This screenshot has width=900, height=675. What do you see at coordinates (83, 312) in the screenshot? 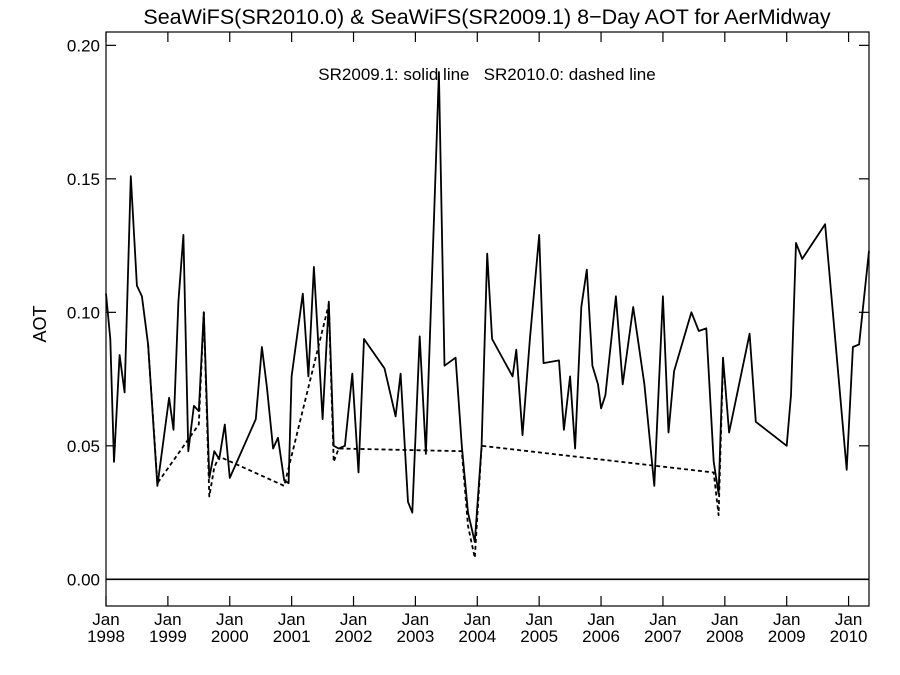
I see `y-tick-label: 0.10` at bounding box center [83, 312].